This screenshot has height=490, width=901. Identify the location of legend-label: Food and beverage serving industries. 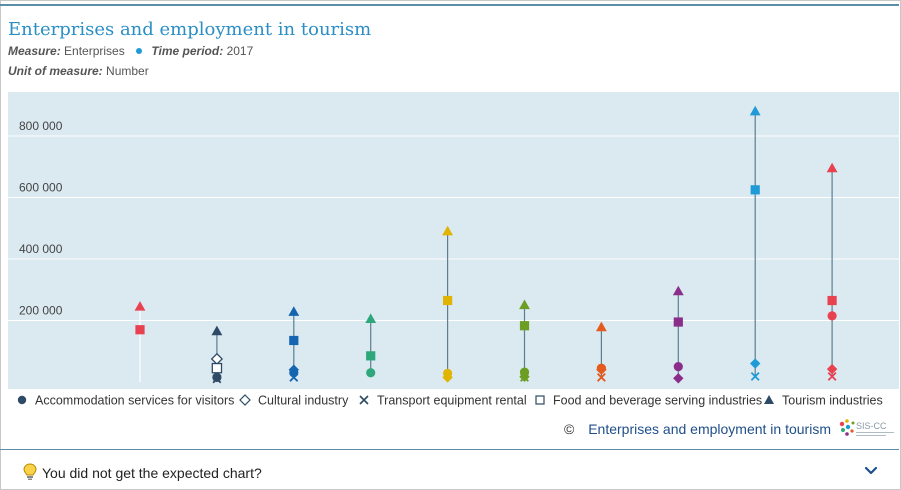
(657, 401).